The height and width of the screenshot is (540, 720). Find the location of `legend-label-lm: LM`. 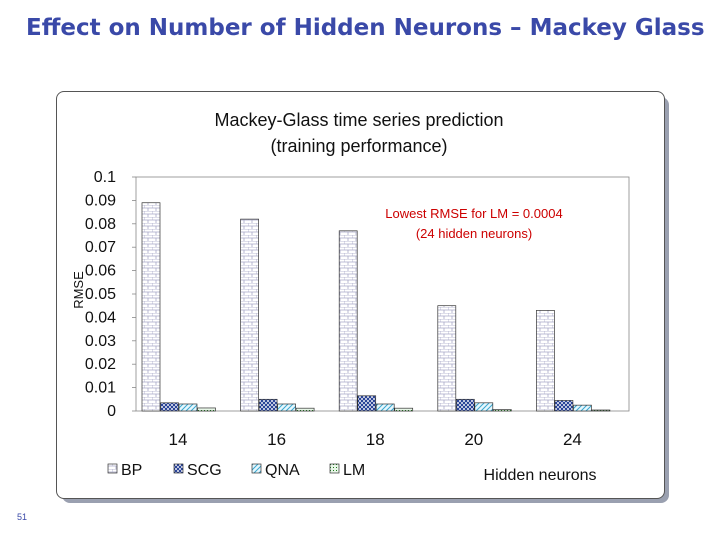

legend-label-lm: LM is located at coordinates (354, 470).